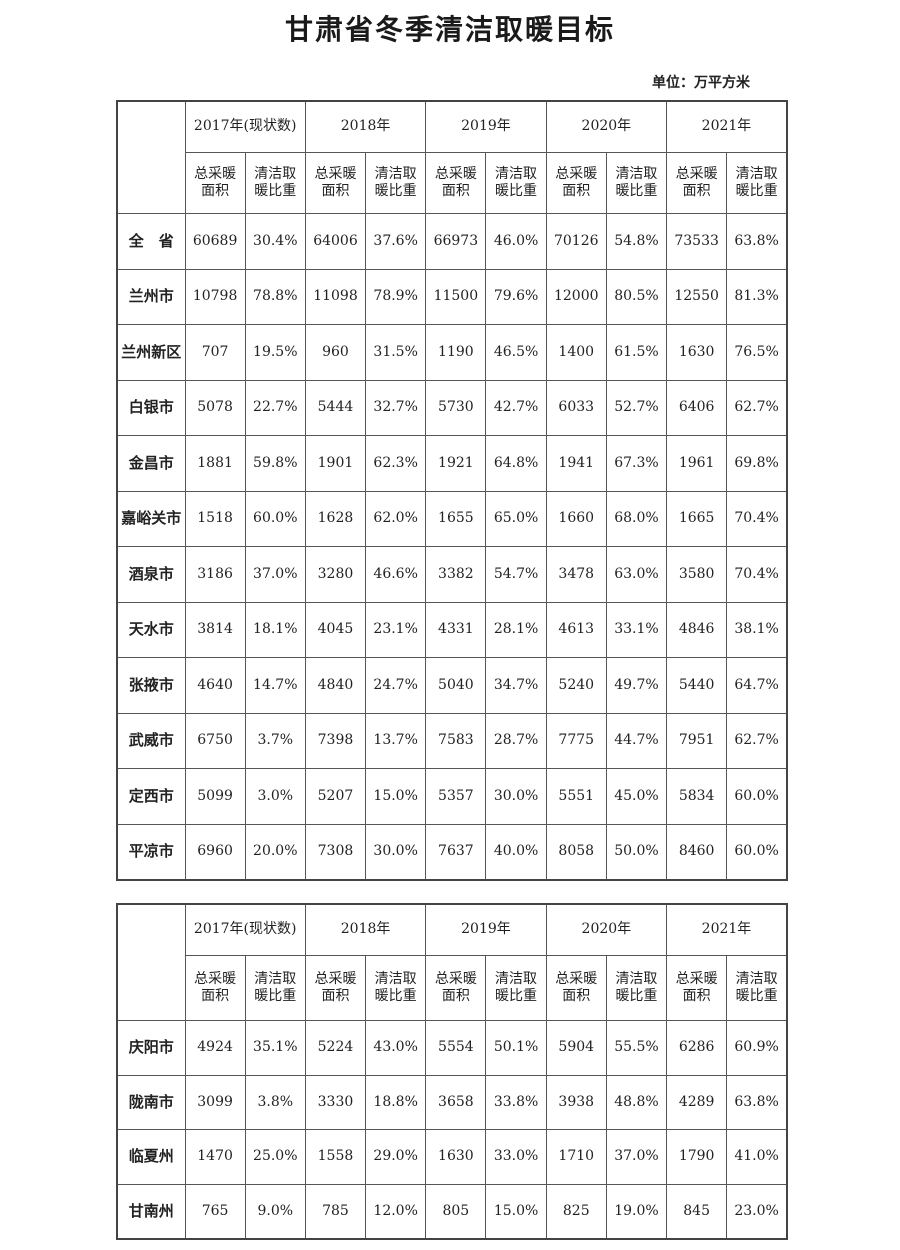 This screenshot has height=1250, width=900. Describe the element at coordinates (396, 1048) in the screenshot. I see `clean-heating-ratio-cell: 43.0%` at that location.